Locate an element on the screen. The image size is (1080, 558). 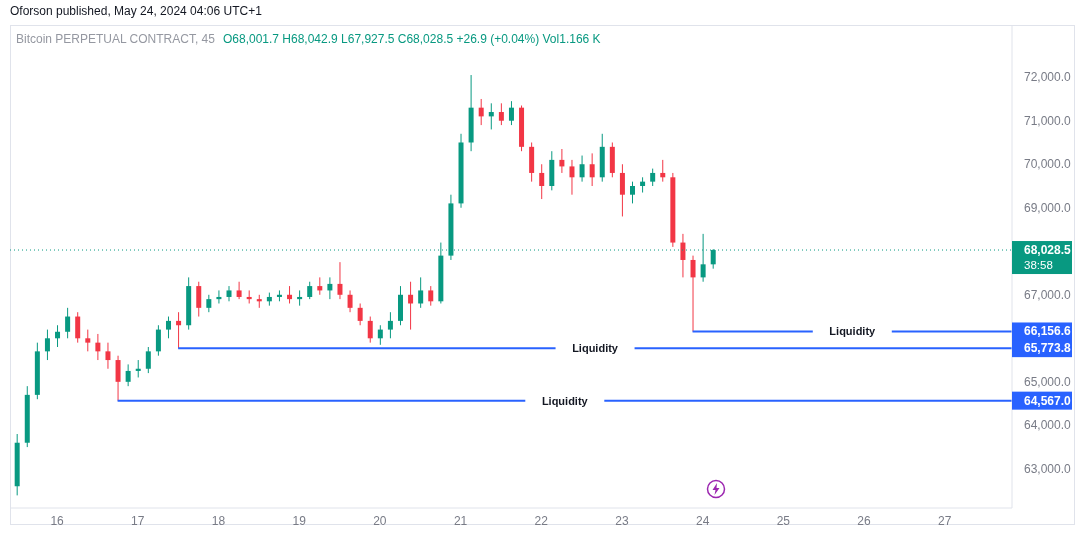
text: Bitcoin PERPETUAL CONTRACT, 45 is located at coordinates (115, 39).